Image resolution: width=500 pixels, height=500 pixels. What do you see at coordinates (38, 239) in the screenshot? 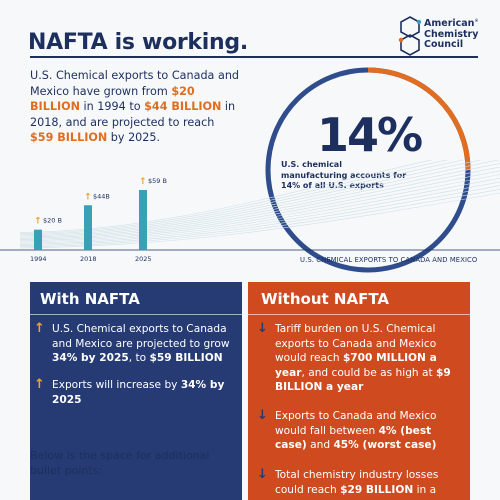
I see `bar-1994` at bounding box center [38, 239].